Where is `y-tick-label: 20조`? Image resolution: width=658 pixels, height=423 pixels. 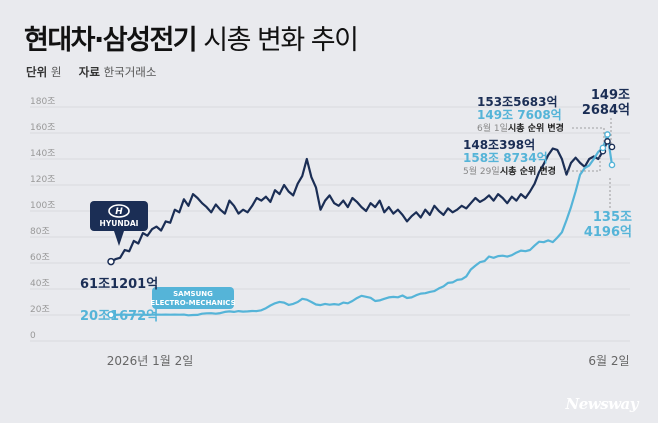 y-tick-label: 20조 is located at coordinates (40, 310).